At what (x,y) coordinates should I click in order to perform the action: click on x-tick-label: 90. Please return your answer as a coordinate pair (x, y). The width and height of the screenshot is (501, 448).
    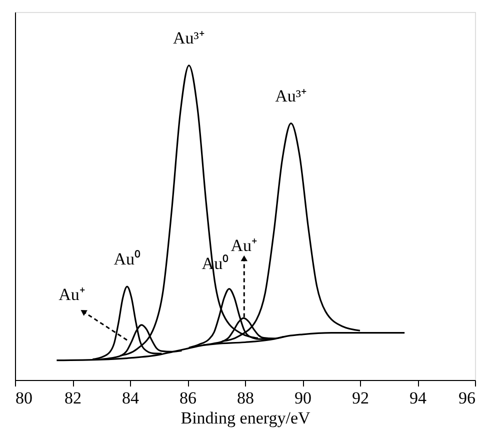
    Looking at the image, I should click on (303, 398).